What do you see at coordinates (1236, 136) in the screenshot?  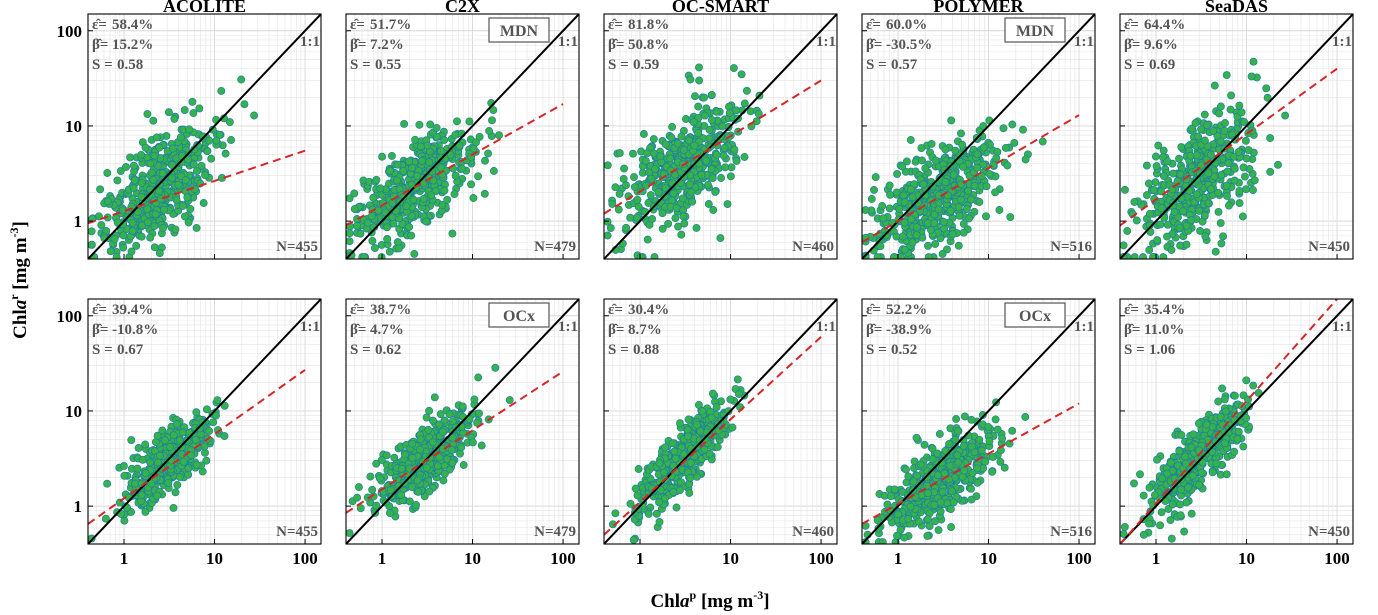 I see `one-to-one-line` at bounding box center [1236, 136].